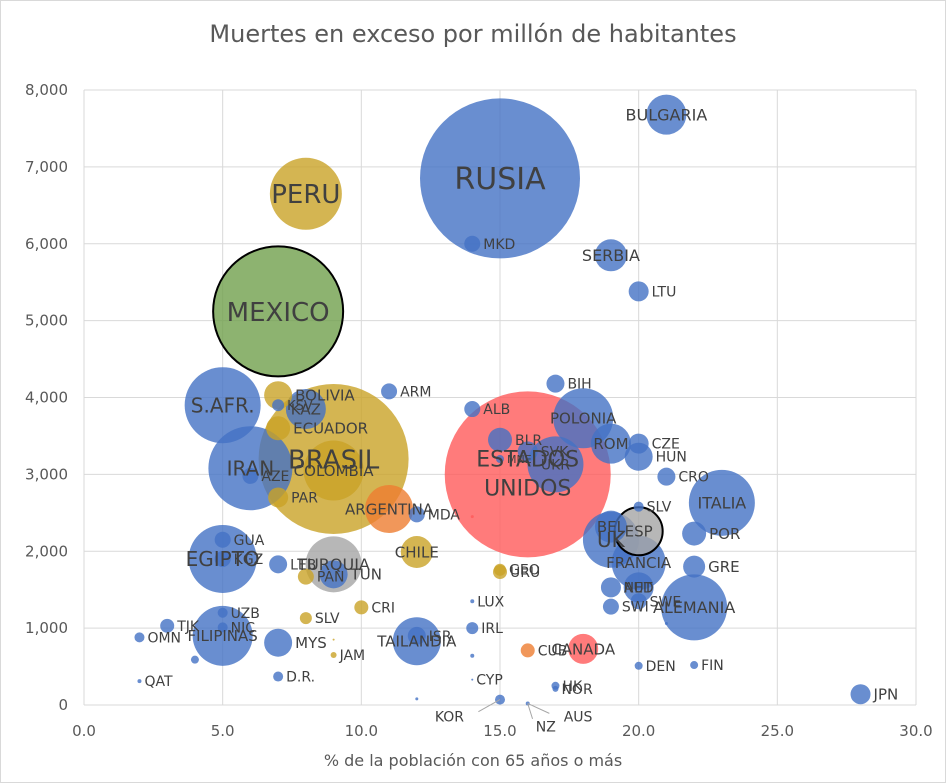 The width and height of the screenshot is (946, 783). I want to click on data-label: TJK, so click(188, 627).